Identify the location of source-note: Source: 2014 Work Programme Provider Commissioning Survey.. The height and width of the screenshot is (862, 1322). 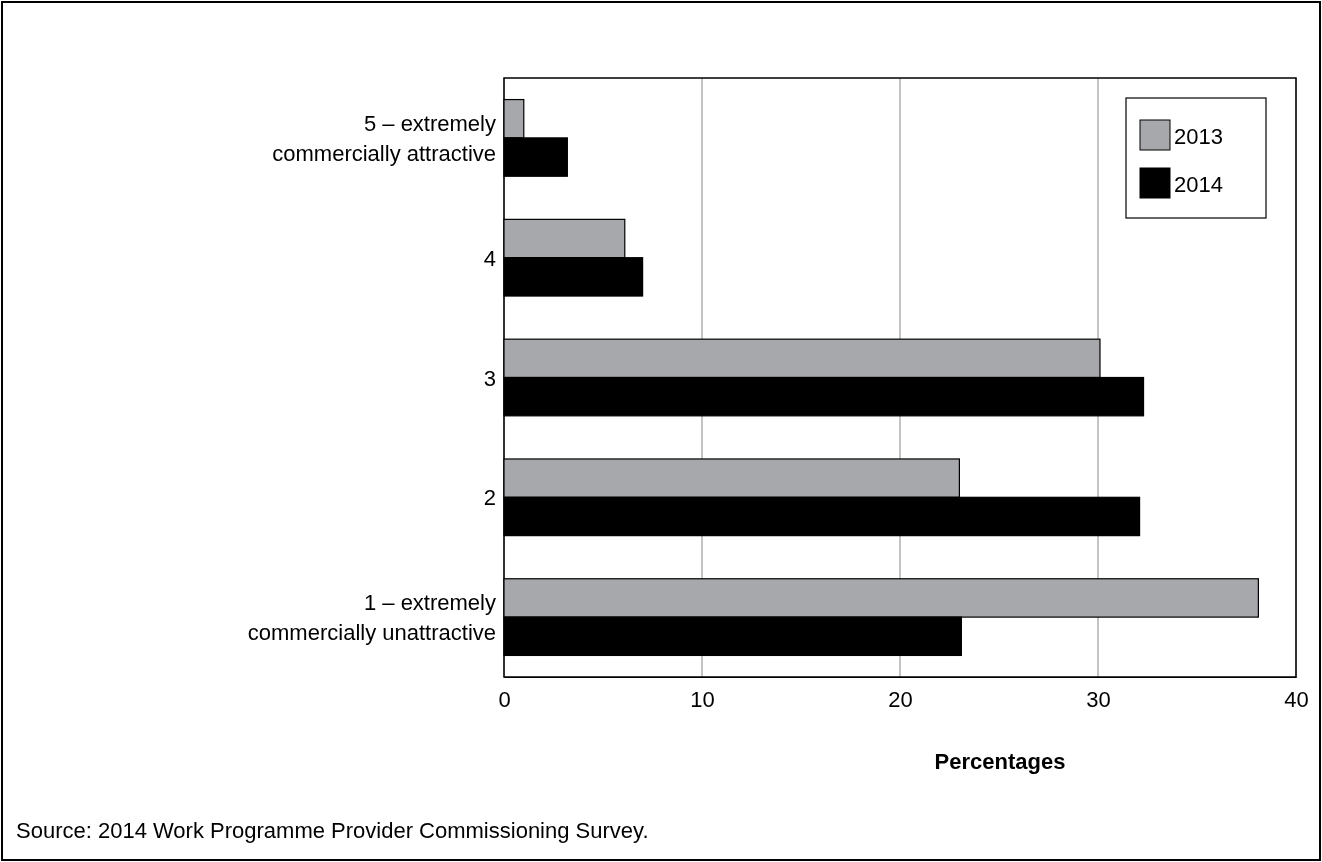
(332, 830).